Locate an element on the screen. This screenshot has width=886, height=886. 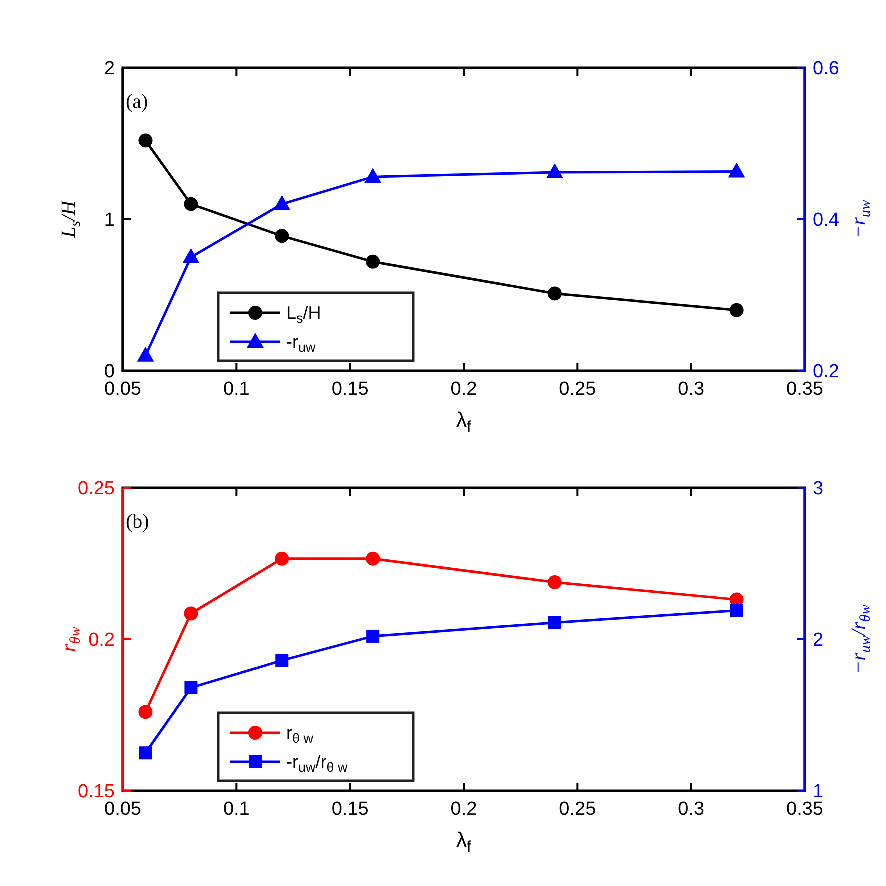
y2-tick-label: 0.6 is located at coordinates (826, 69).